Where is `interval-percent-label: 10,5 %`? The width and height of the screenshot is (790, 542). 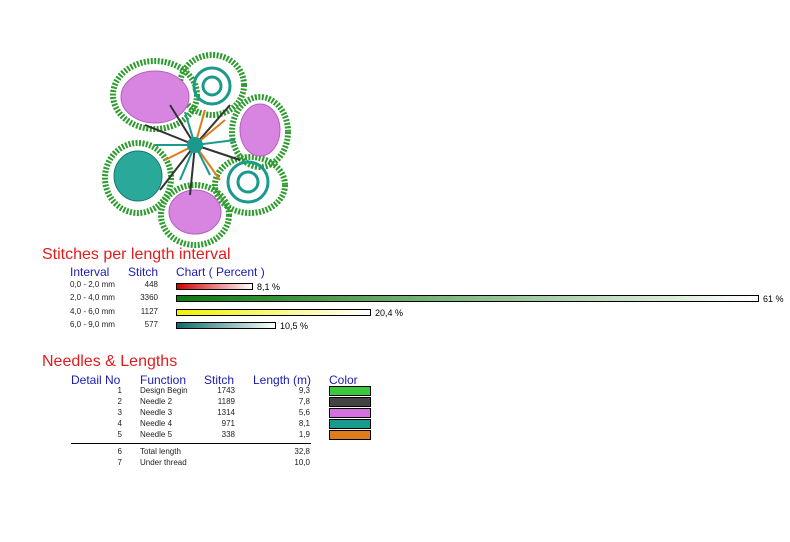
interval-percent-label: 10,5 % is located at coordinates (294, 326).